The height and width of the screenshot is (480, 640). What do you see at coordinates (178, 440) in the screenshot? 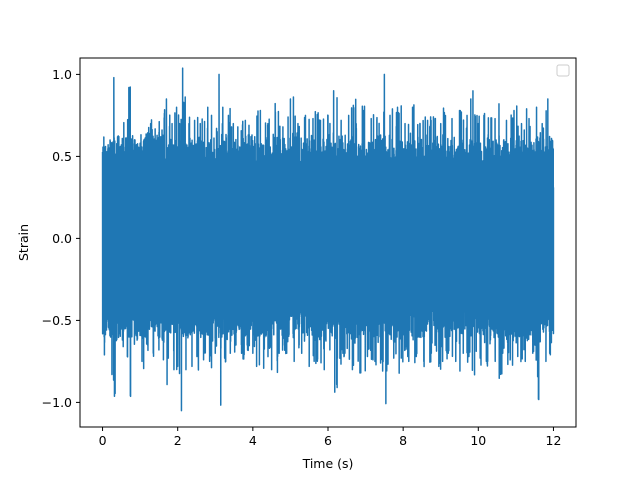
I see `x-tick-label: 2` at bounding box center [178, 440].